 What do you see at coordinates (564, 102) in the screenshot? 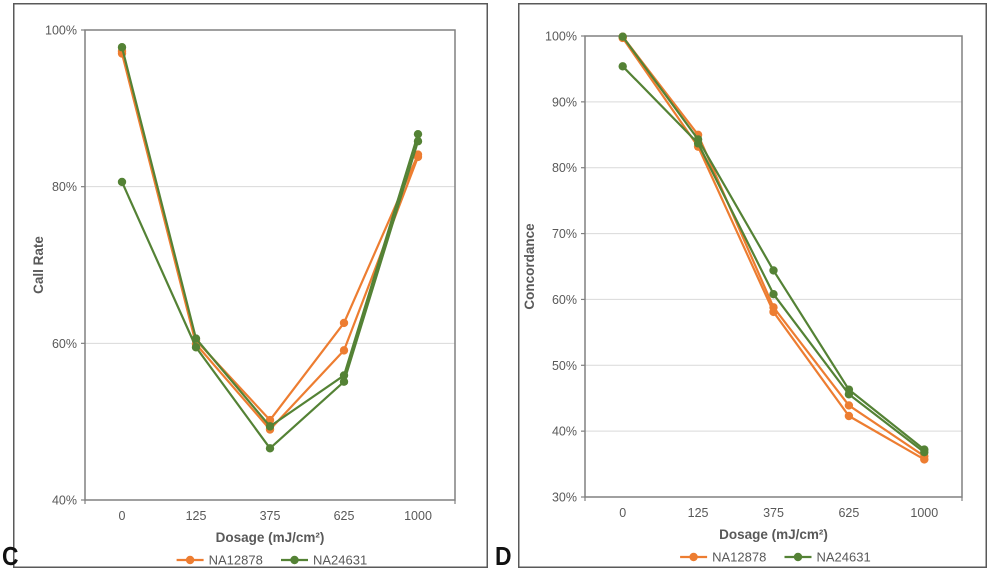
I see `y-tick-label: 90%` at bounding box center [564, 102].